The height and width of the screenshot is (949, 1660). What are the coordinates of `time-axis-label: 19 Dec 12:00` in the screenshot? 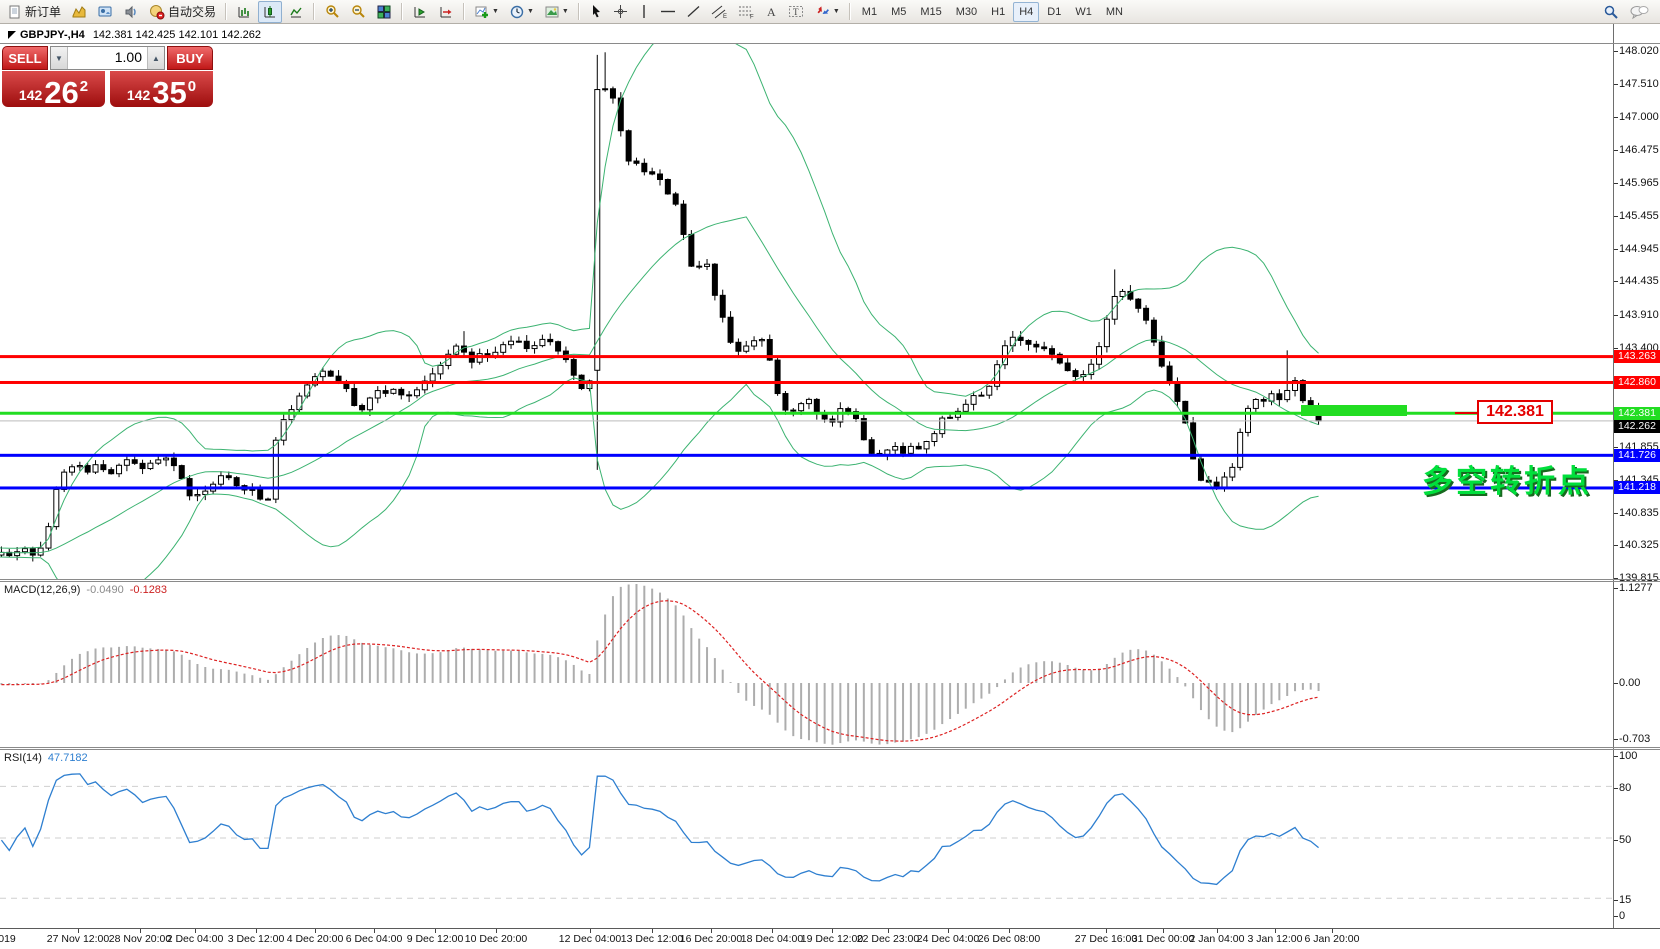 It's located at (832, 939).